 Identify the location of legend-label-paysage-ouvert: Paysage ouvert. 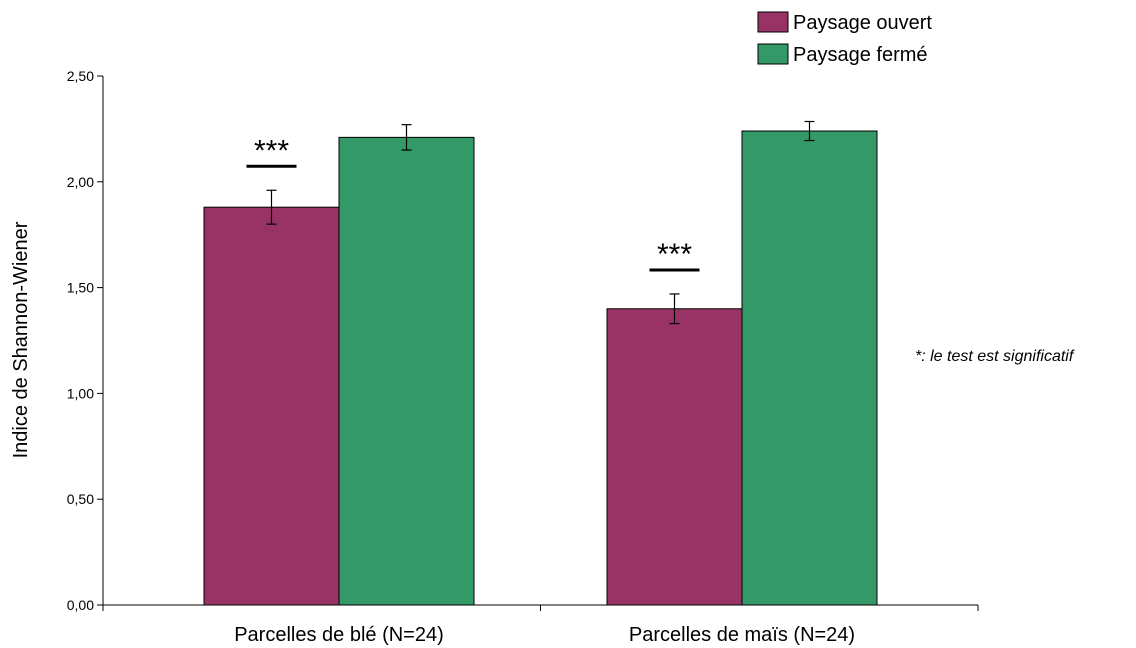
(862, 23).